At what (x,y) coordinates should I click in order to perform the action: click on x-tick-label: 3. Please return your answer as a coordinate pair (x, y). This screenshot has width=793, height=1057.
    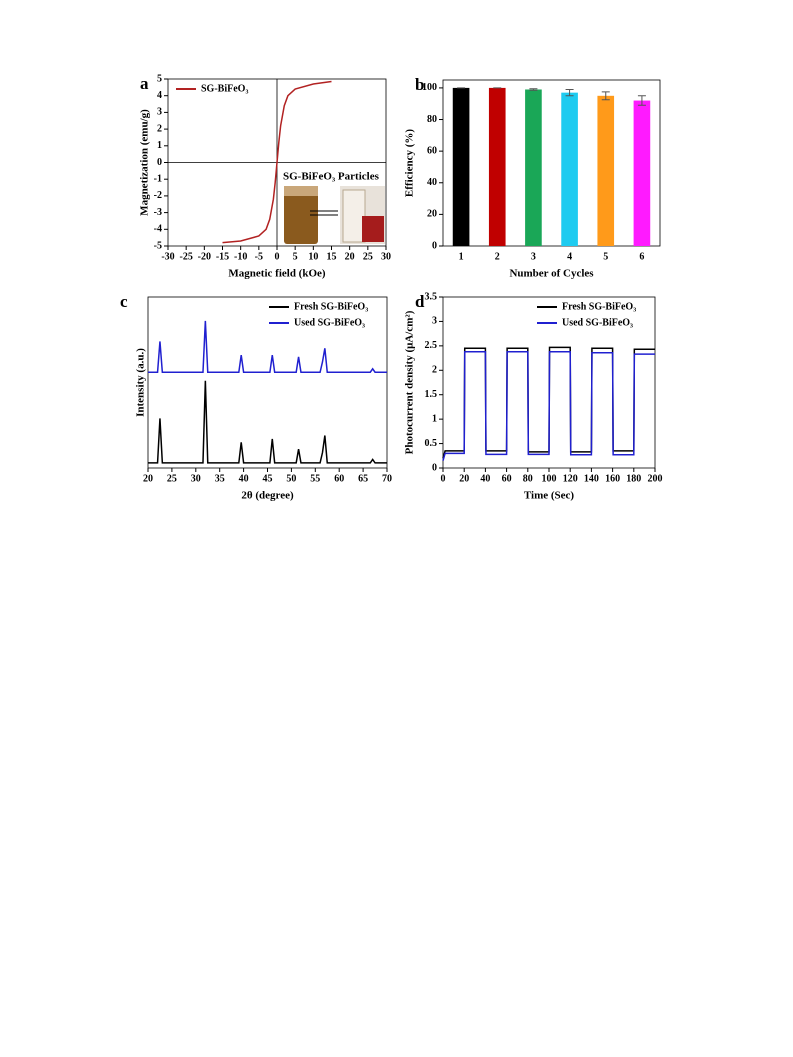
    Looking at the image, I should click on (533, 256).